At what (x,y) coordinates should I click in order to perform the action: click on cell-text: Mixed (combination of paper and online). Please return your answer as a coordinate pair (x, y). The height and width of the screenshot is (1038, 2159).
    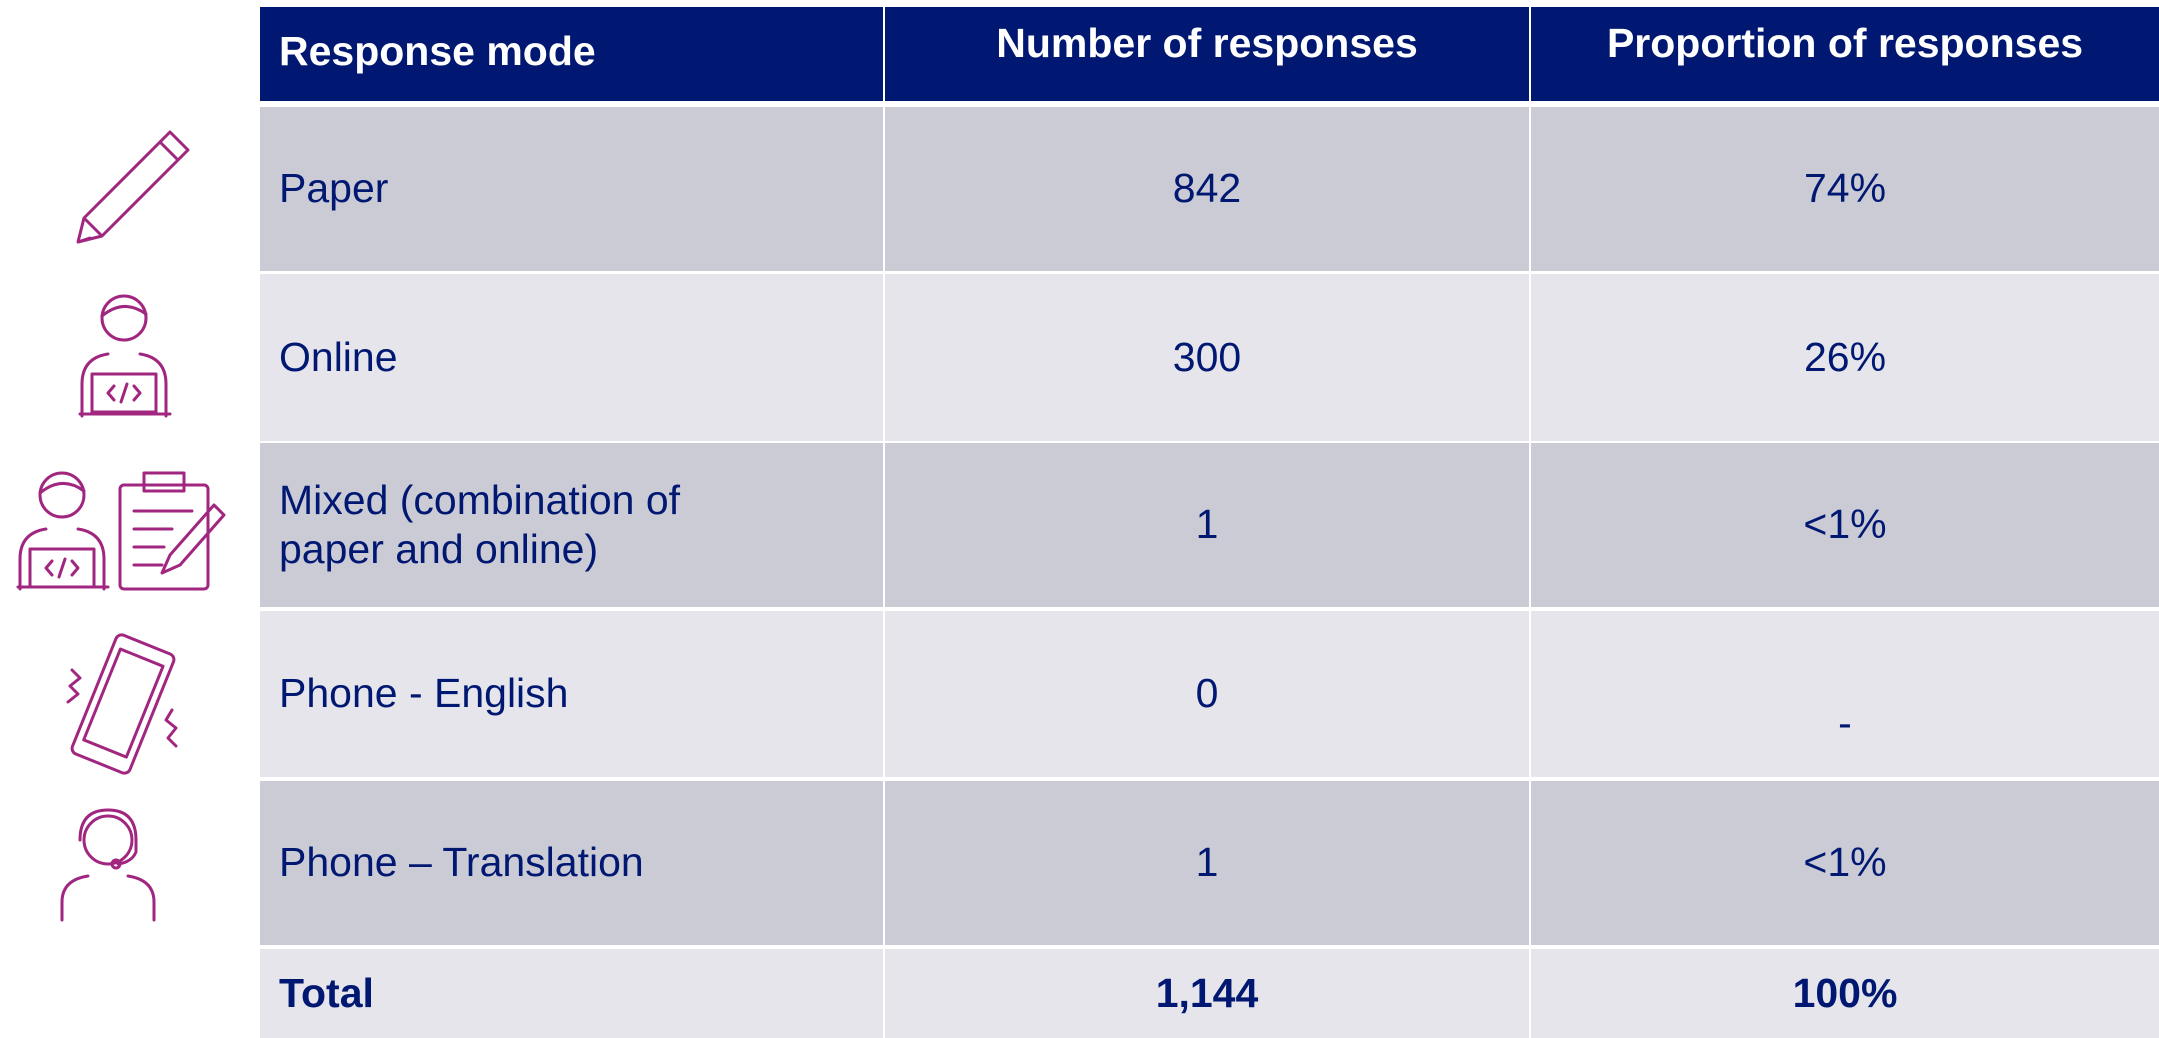
    Looking at the image, I should click on (480, 524).